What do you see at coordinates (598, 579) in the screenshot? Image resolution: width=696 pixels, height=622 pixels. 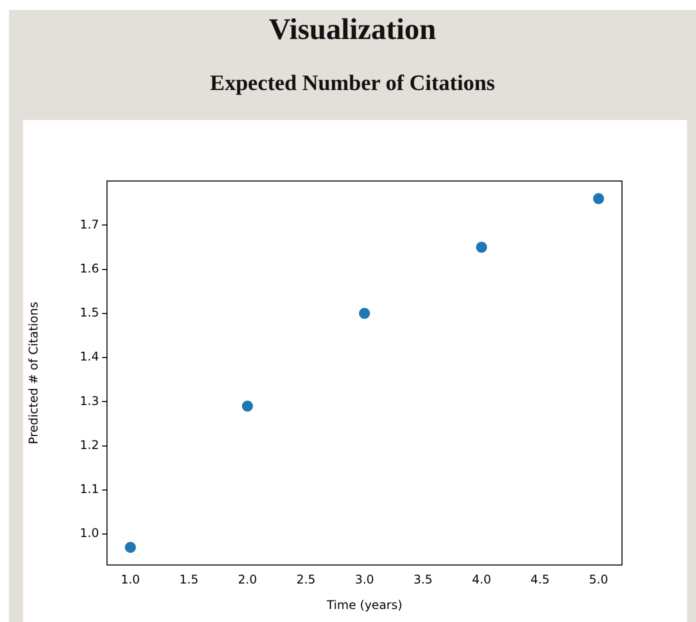 I see `x-tick-label: 5.0` at bounding box center [598, 579].